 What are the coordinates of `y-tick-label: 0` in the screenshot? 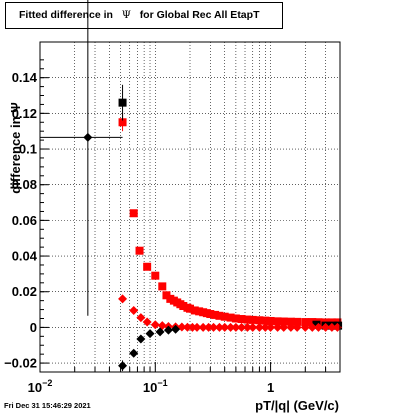 It's located at (33, 327).